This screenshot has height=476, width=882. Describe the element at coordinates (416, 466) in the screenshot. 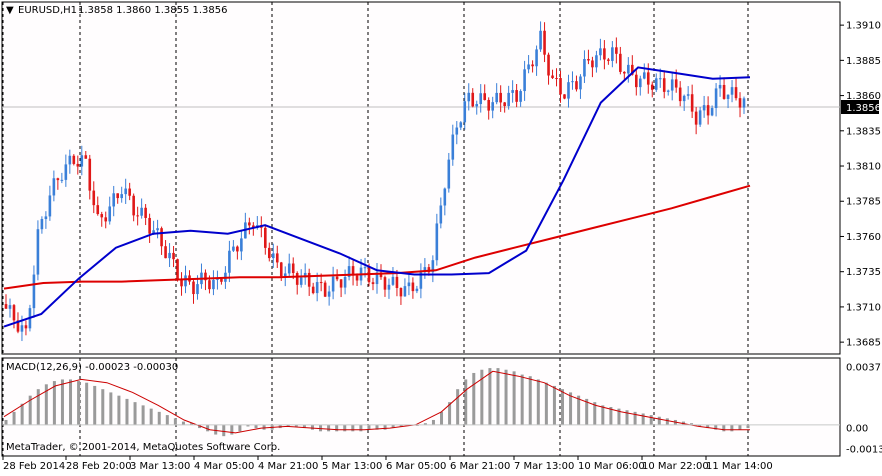

I see `time-tick-label: 6 Mar 05:00` at that location.